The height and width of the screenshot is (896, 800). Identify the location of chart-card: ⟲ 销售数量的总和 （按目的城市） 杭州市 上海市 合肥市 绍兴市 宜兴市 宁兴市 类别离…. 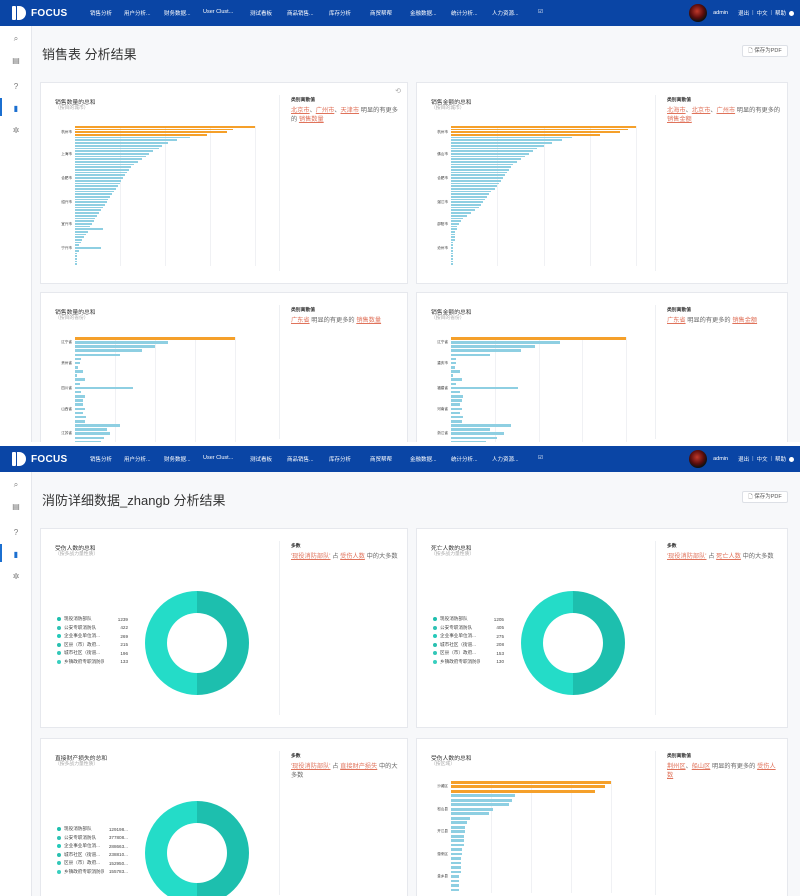
(224, 183).